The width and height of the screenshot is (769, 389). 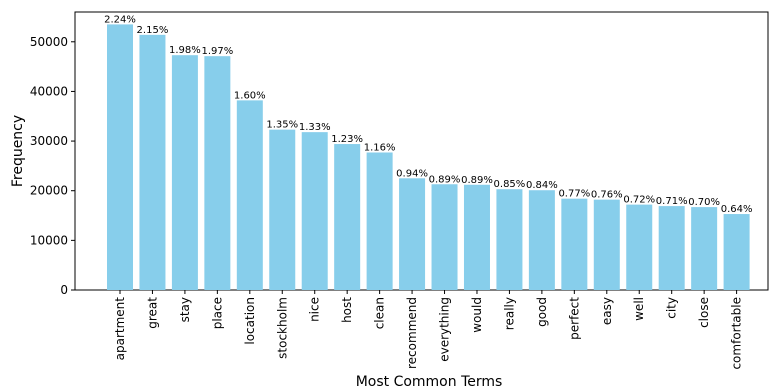 What do you see at coordinates (282, 209) in the screenshot?
I see `bar-stockholm` at bounding box center [282, 209].